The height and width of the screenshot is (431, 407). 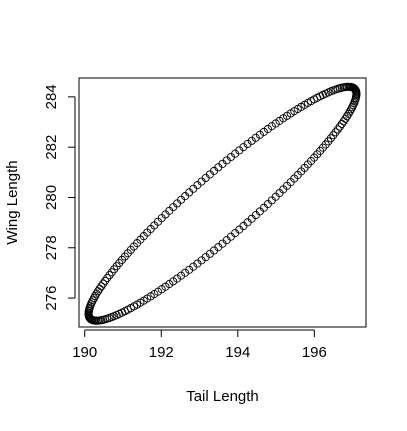 What do you see at coordinates (237, 352) in the screenshot?
I see `x-tick-label: 194` at bounding box center [237, 352].